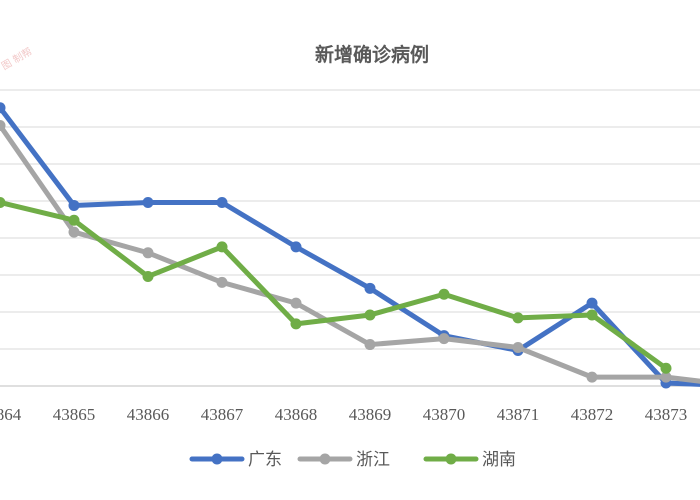 The image size is (700, 500). I want to click on x-tick-label: 43870, so click(444, 414).